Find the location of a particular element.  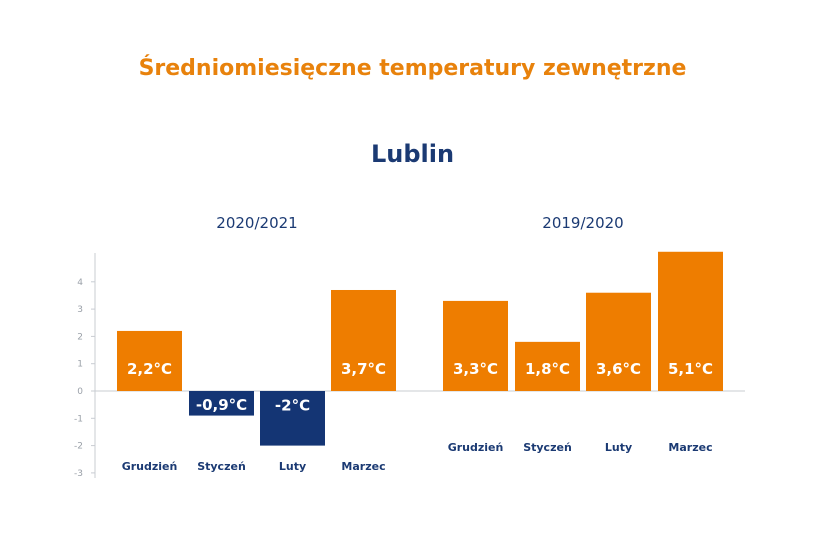

y-tick-label: 1 is located at coordinates (80, 365).